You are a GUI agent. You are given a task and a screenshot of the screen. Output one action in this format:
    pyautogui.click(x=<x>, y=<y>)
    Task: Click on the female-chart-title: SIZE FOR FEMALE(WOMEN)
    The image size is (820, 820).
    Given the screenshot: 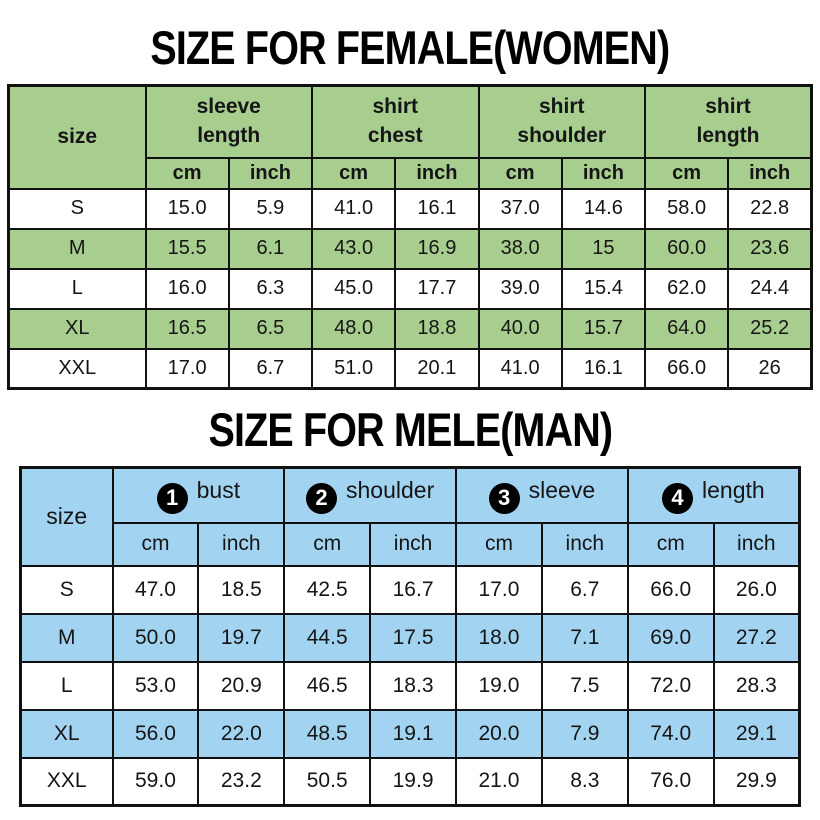 What is the action you would take?
    pyautogui.click(x=410, y=47)
    